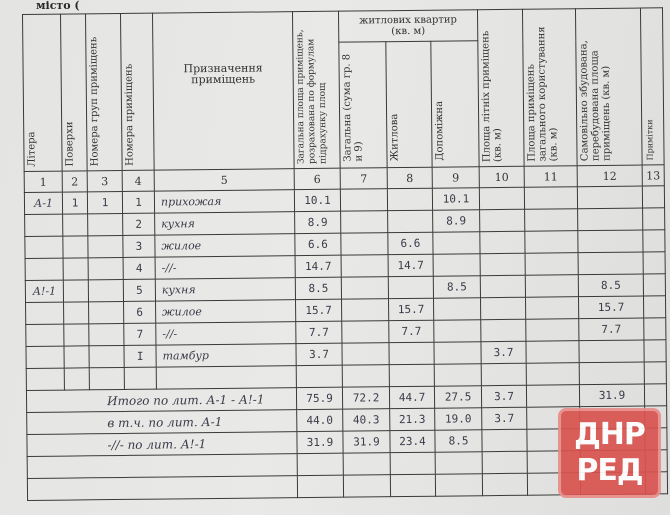 The height and width of the screenshot is (515, 670). Describe the element at coordinates (551, 176) in the screenshot. I see `column-number: 11` at that location.